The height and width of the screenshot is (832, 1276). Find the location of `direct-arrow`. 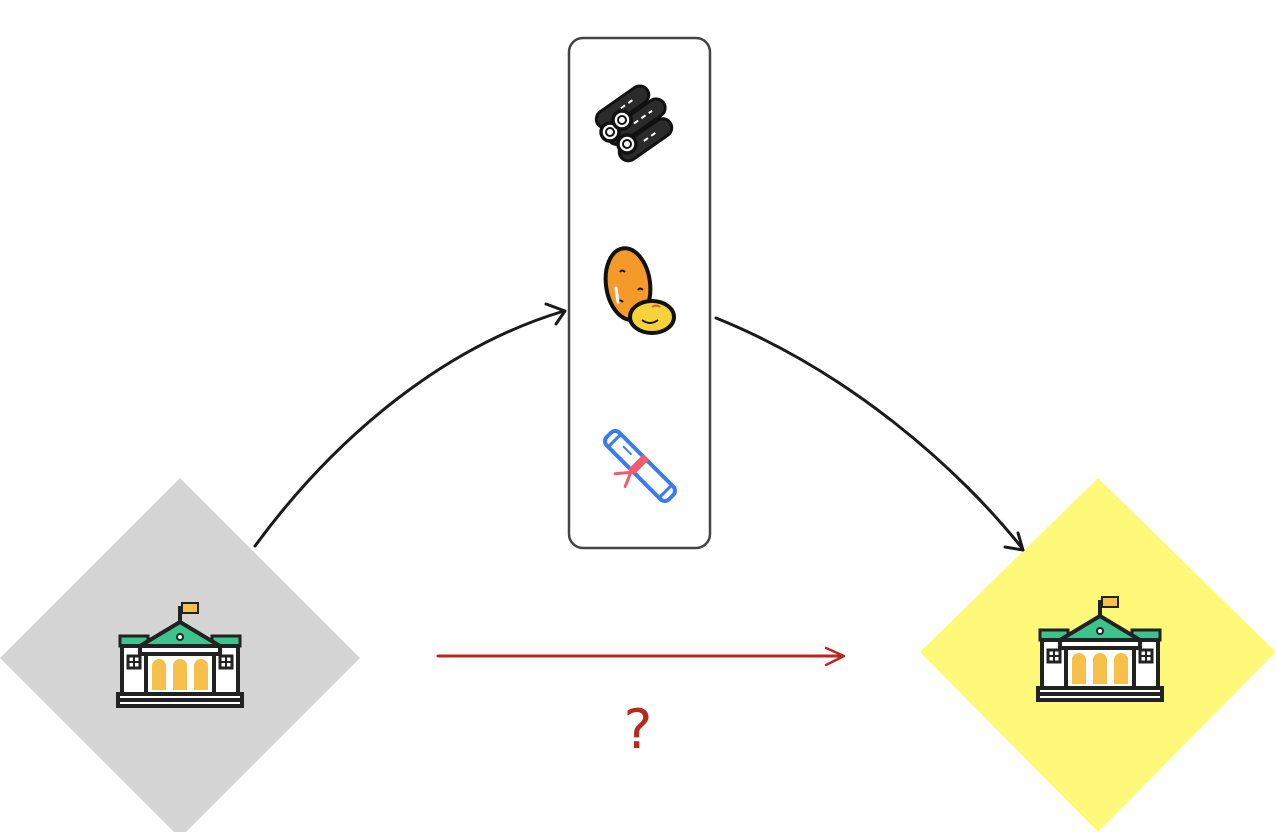

direct-arrow is located at coordinates (641, 656).